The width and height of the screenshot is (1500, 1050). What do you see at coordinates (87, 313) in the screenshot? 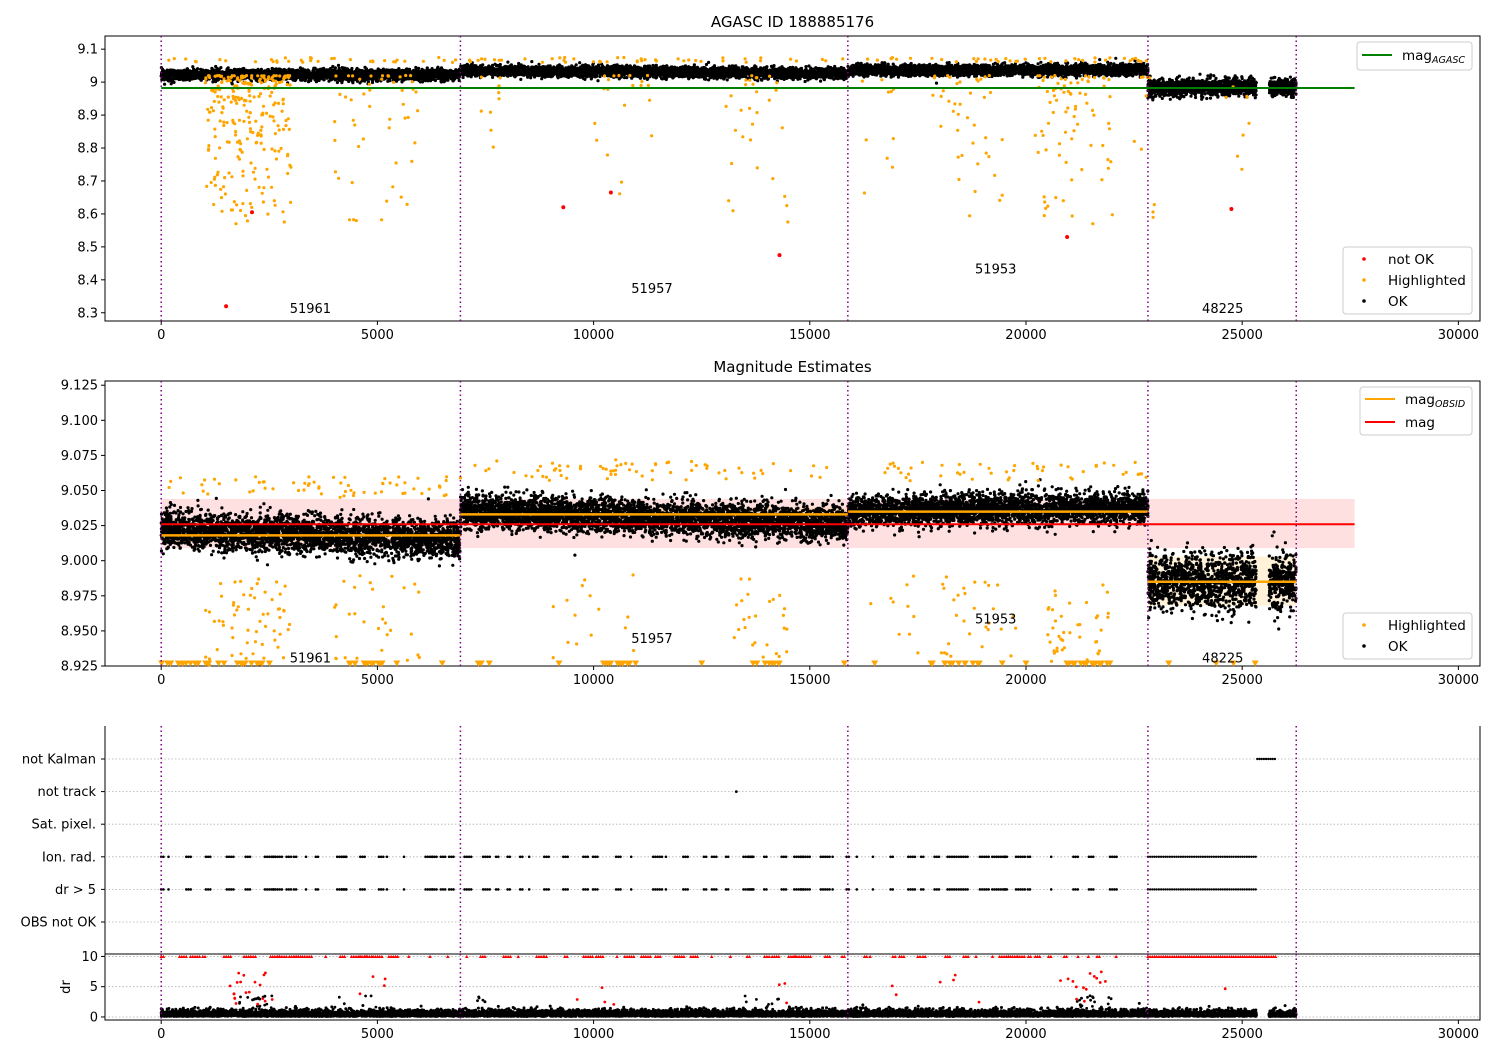
I see `y-tick-label: 8.3` at bounding box center [87, 313].